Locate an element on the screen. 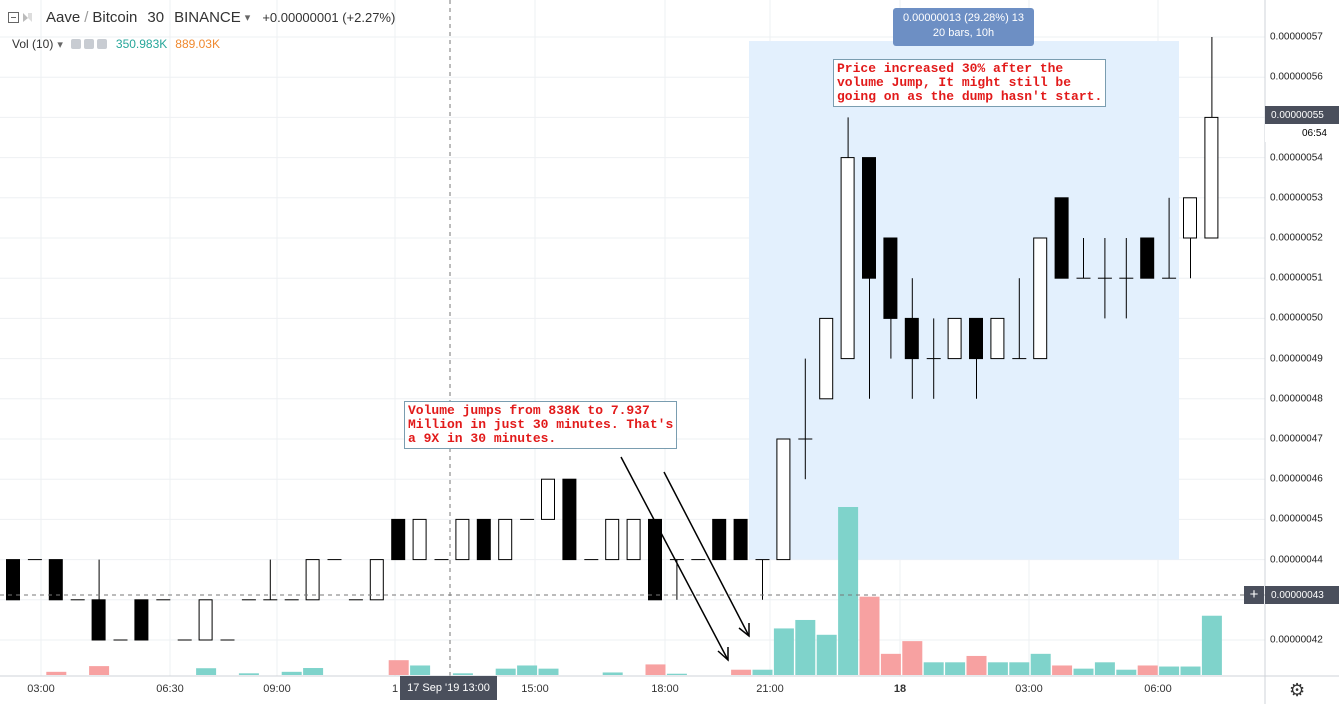  eye-icon is located at coordinates (75, 44).